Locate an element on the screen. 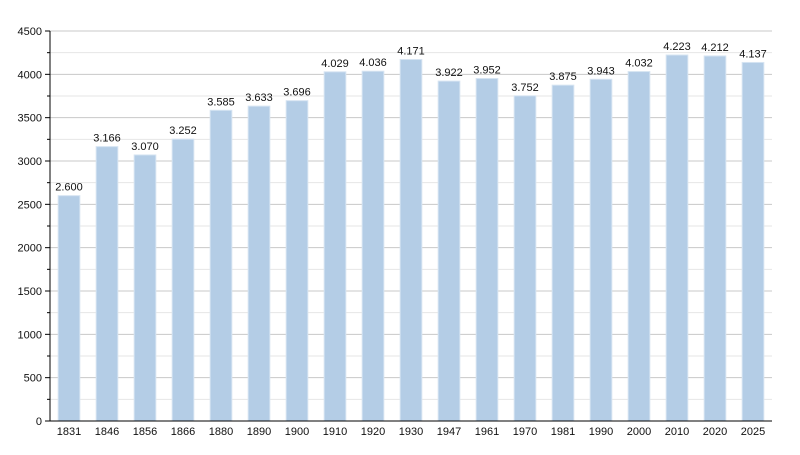  value-label-1880: 3.585 is located at coordinates (221, 102).